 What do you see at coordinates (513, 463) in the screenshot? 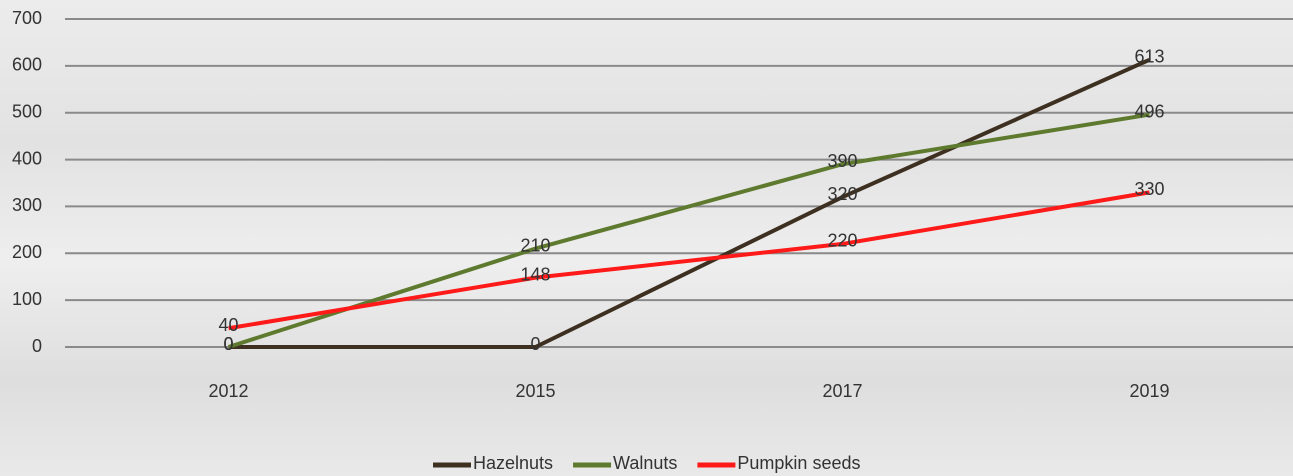
I see `legend-label: Hazelnuts` at bounding box center [513, 463].